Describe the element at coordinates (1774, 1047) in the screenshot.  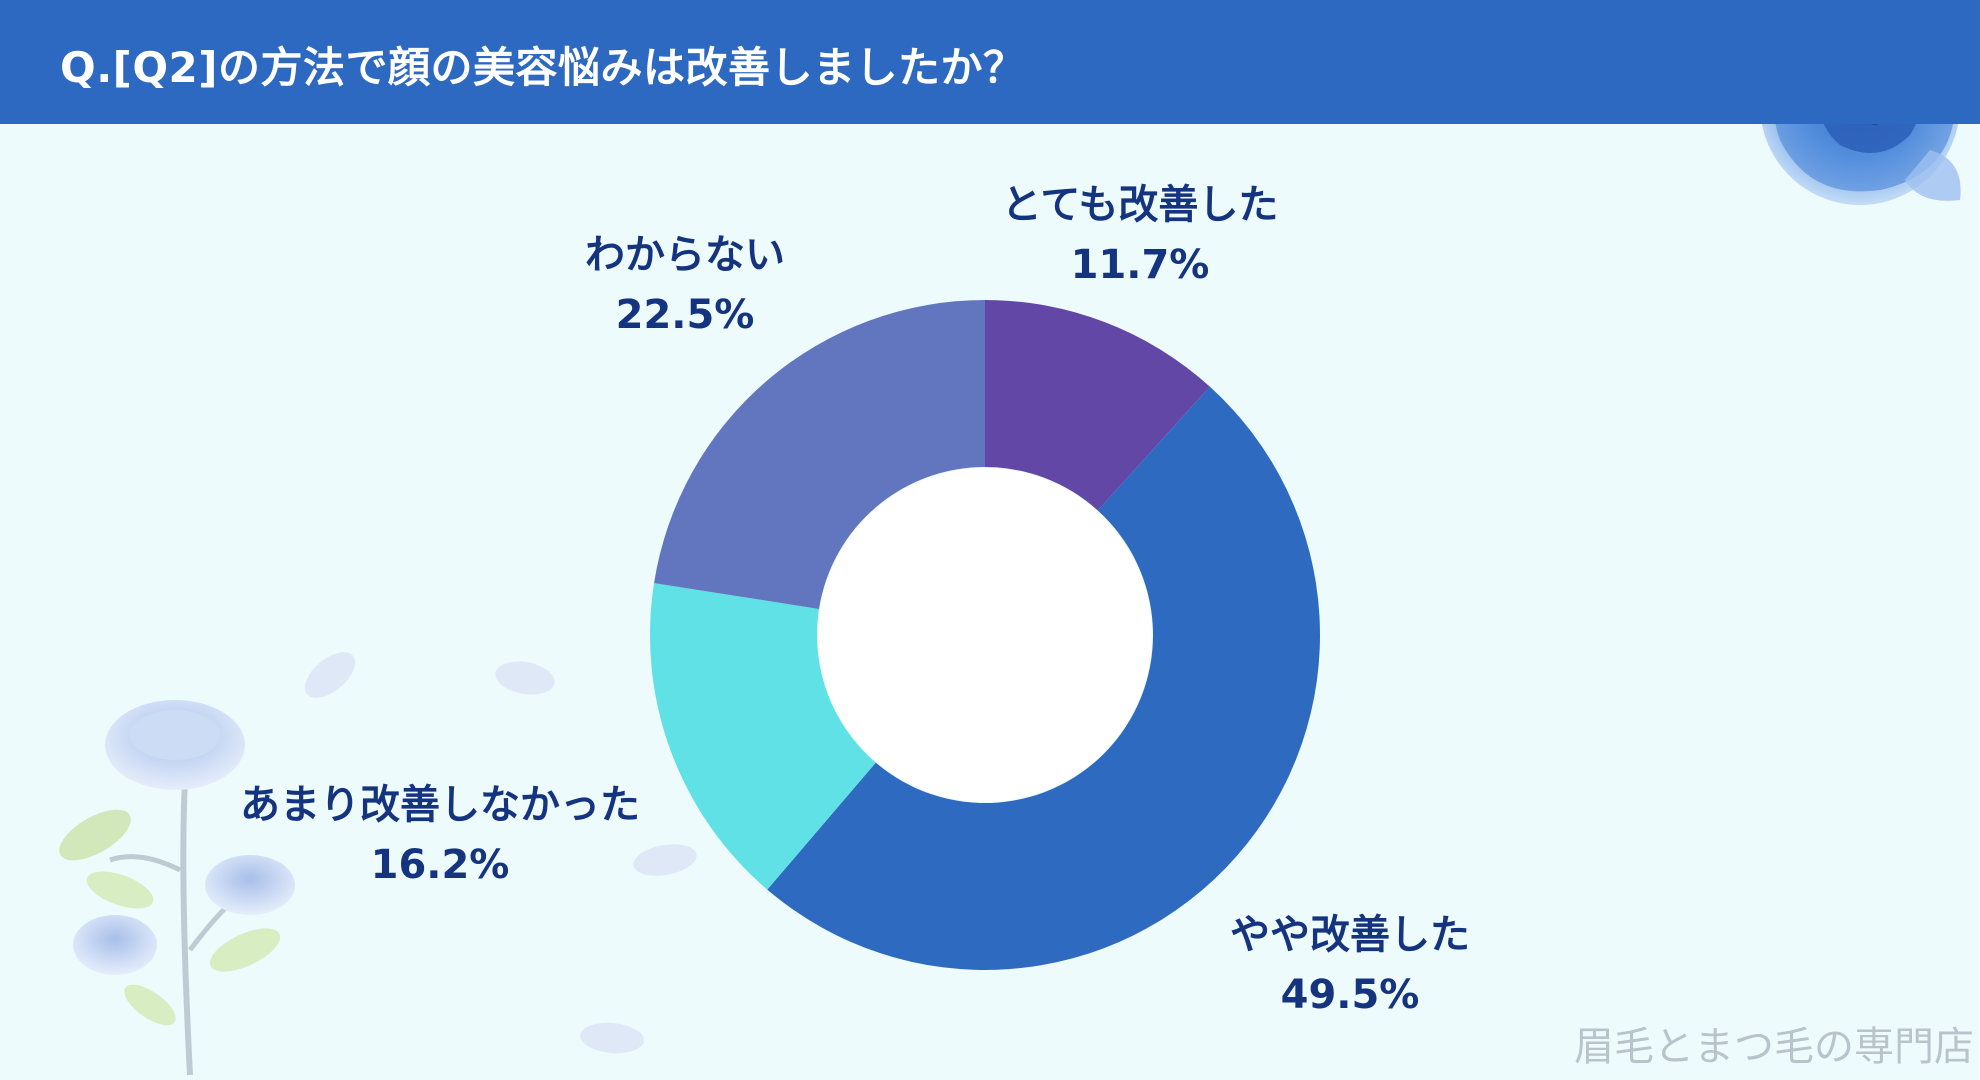
I see `watermark-text: 眉毛とまつ毛の専門店` at that location.